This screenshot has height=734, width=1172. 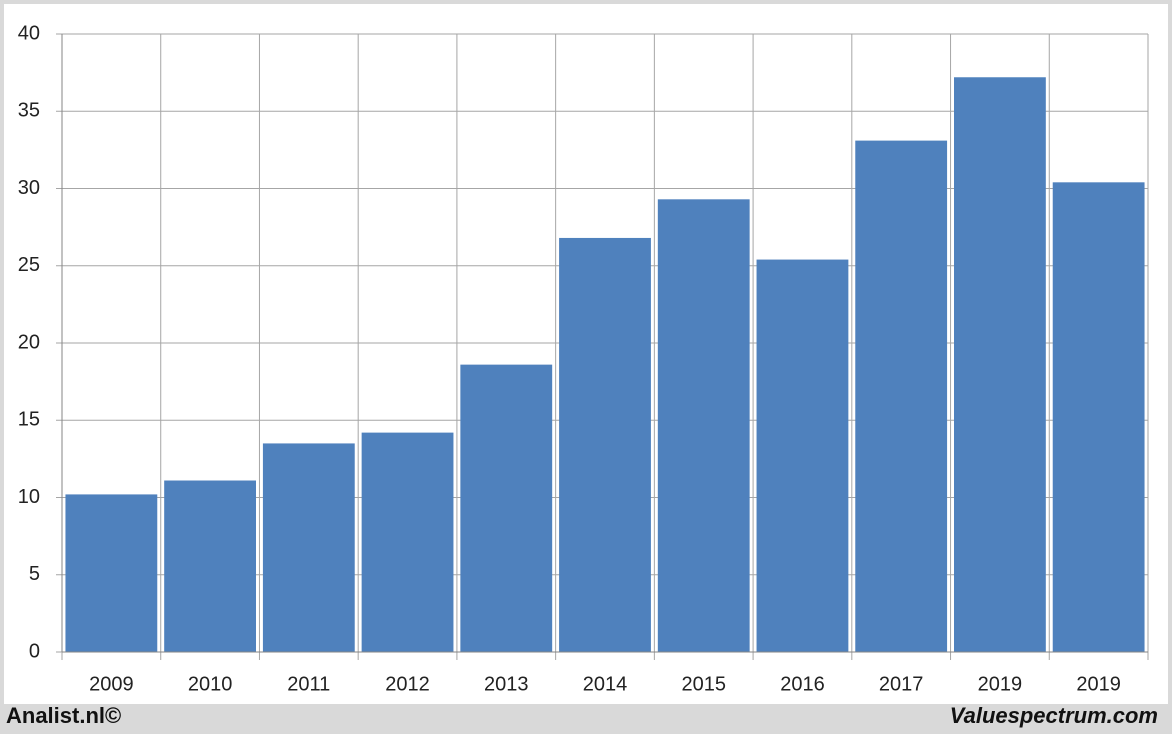 I want to click on y-tick-label: 20, so click(x=29, y=342).